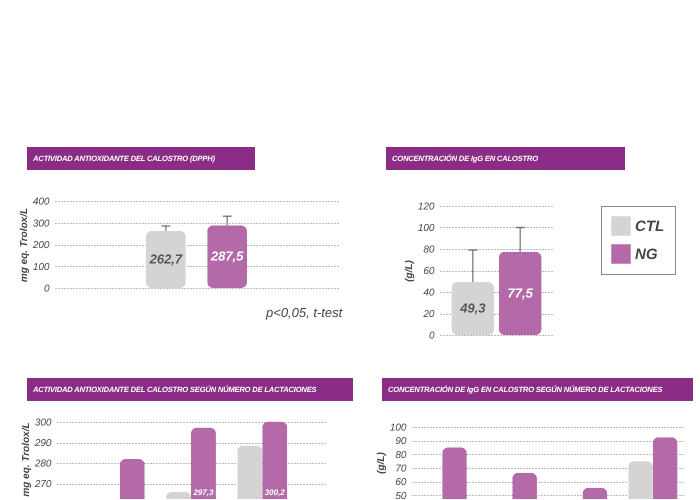  What do you see at coordinates (227, 256) in the screenshot?
I see `data-label: 287,5` at bounding box center [227, 256].